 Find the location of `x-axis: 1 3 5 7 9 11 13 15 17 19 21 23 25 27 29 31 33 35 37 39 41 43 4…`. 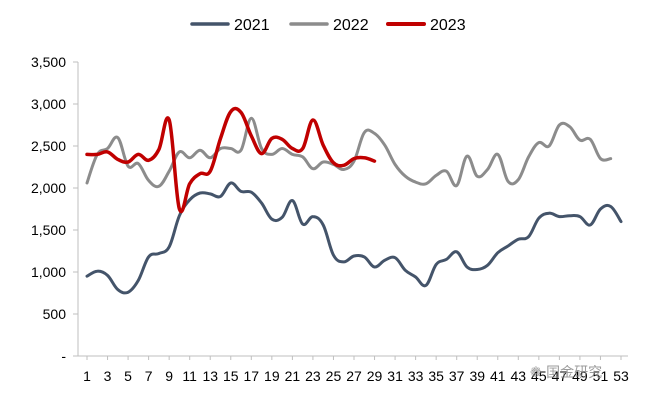

x-axis: 1 3 5 7 9 11 13 15 17 19 21 23 25 27 29 31 33 35 37 39 41 43 4… is located at coordinates (353, 369).